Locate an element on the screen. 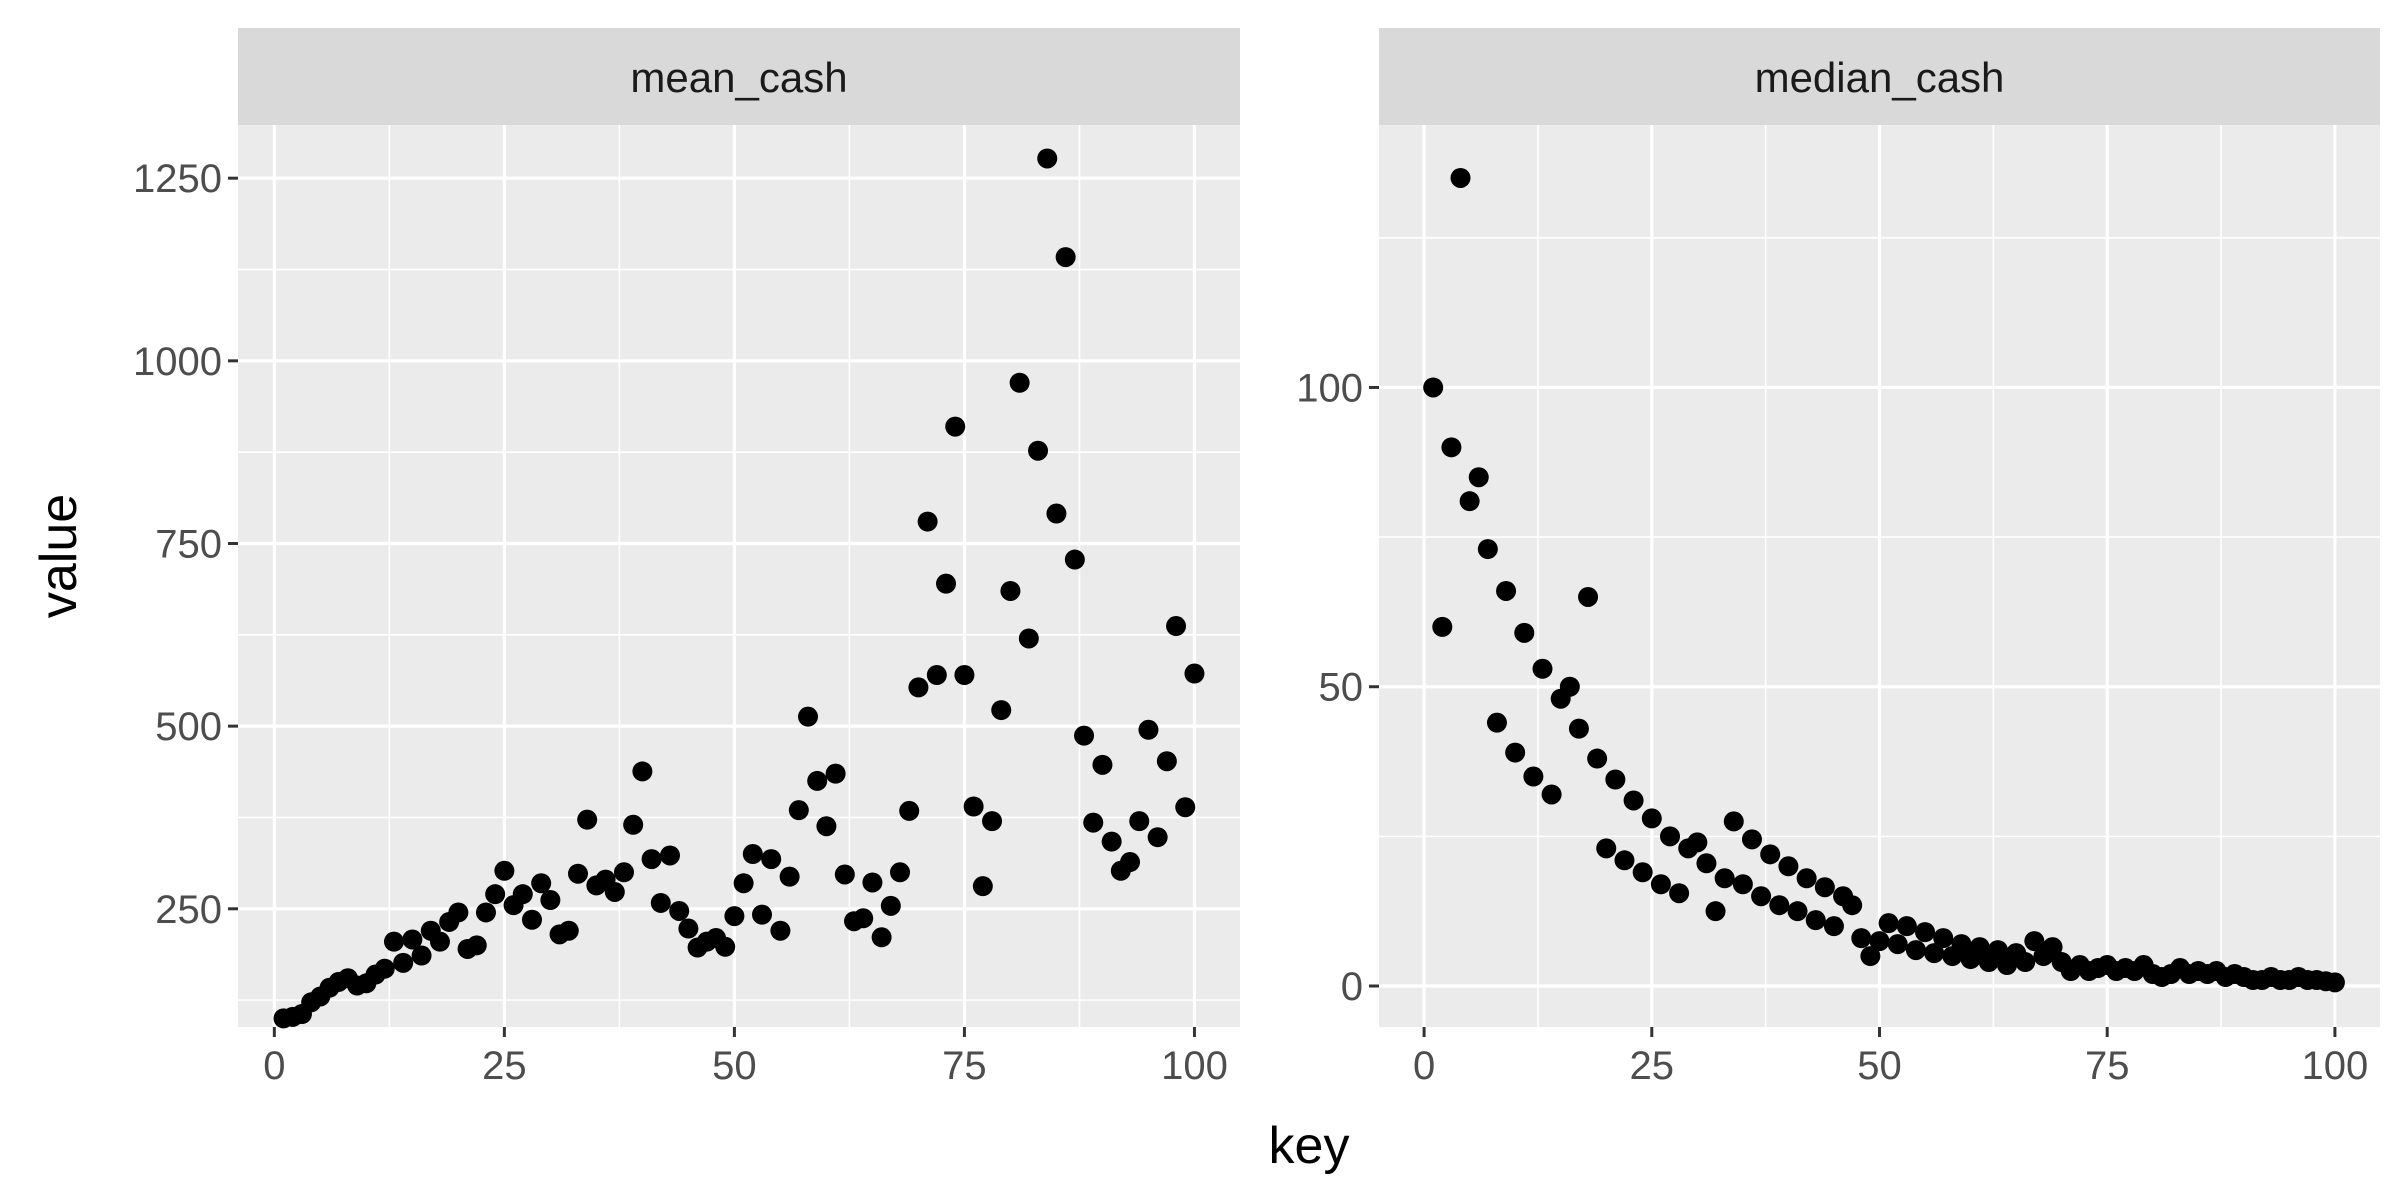 This screenshot has width=2400, height=1200. x-tick-label: 75 is located at coordinates (964, 1066).